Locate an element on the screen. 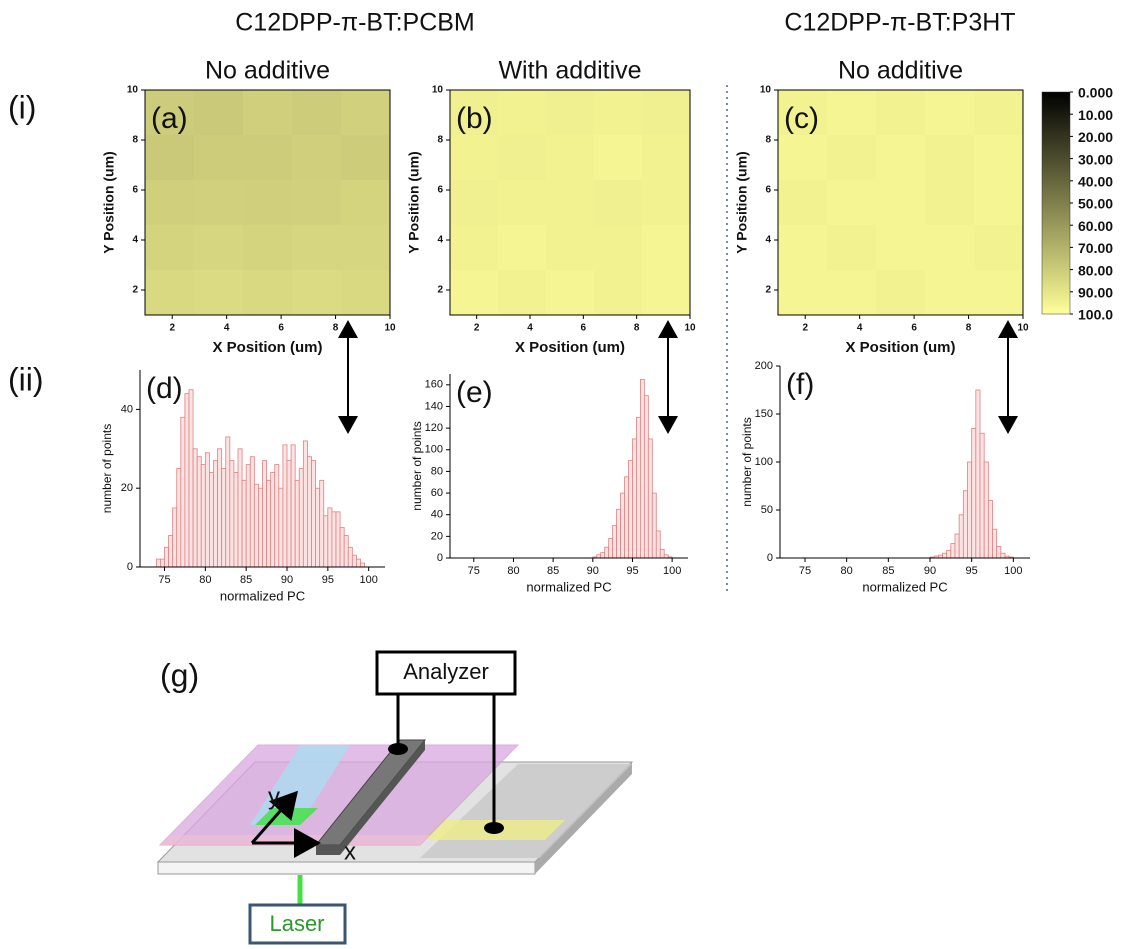 This screenshot has height=949, width=1129. colorbar-tick-label: 60.00 is located at coordinates (1095, 226).